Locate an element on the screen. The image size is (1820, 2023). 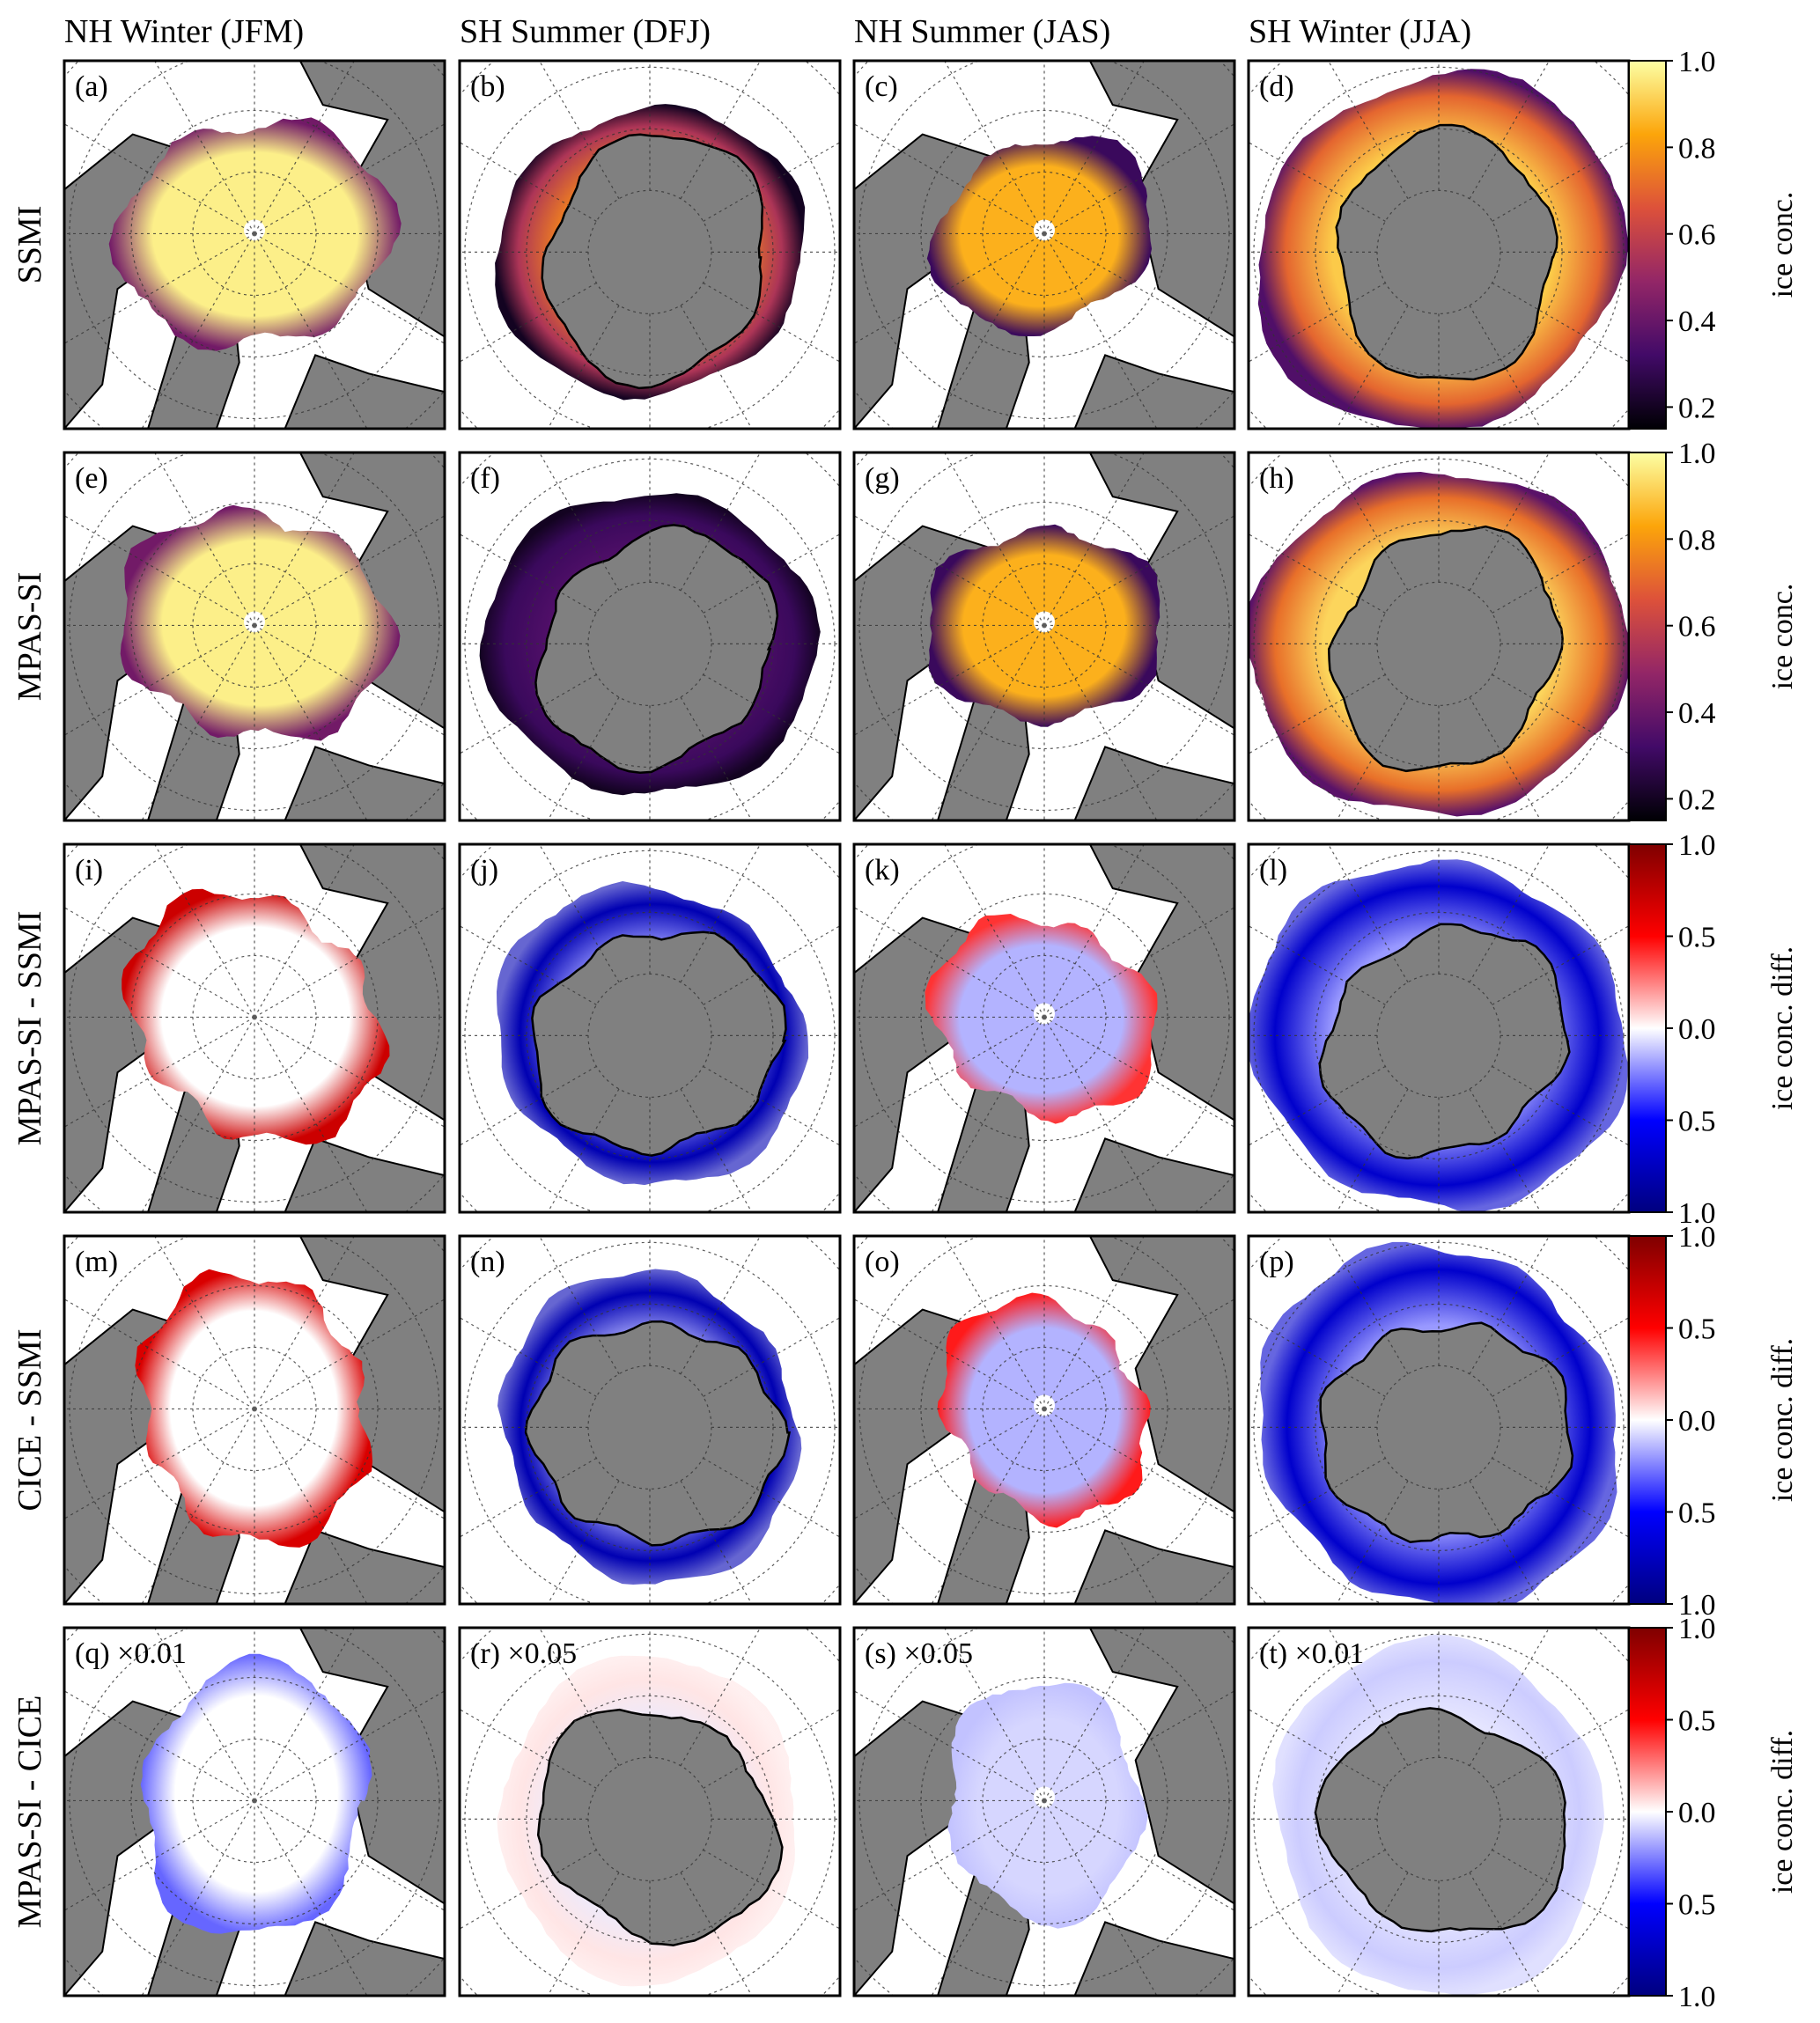
map-panel: (k) is located at coordinates (1044, 1028).